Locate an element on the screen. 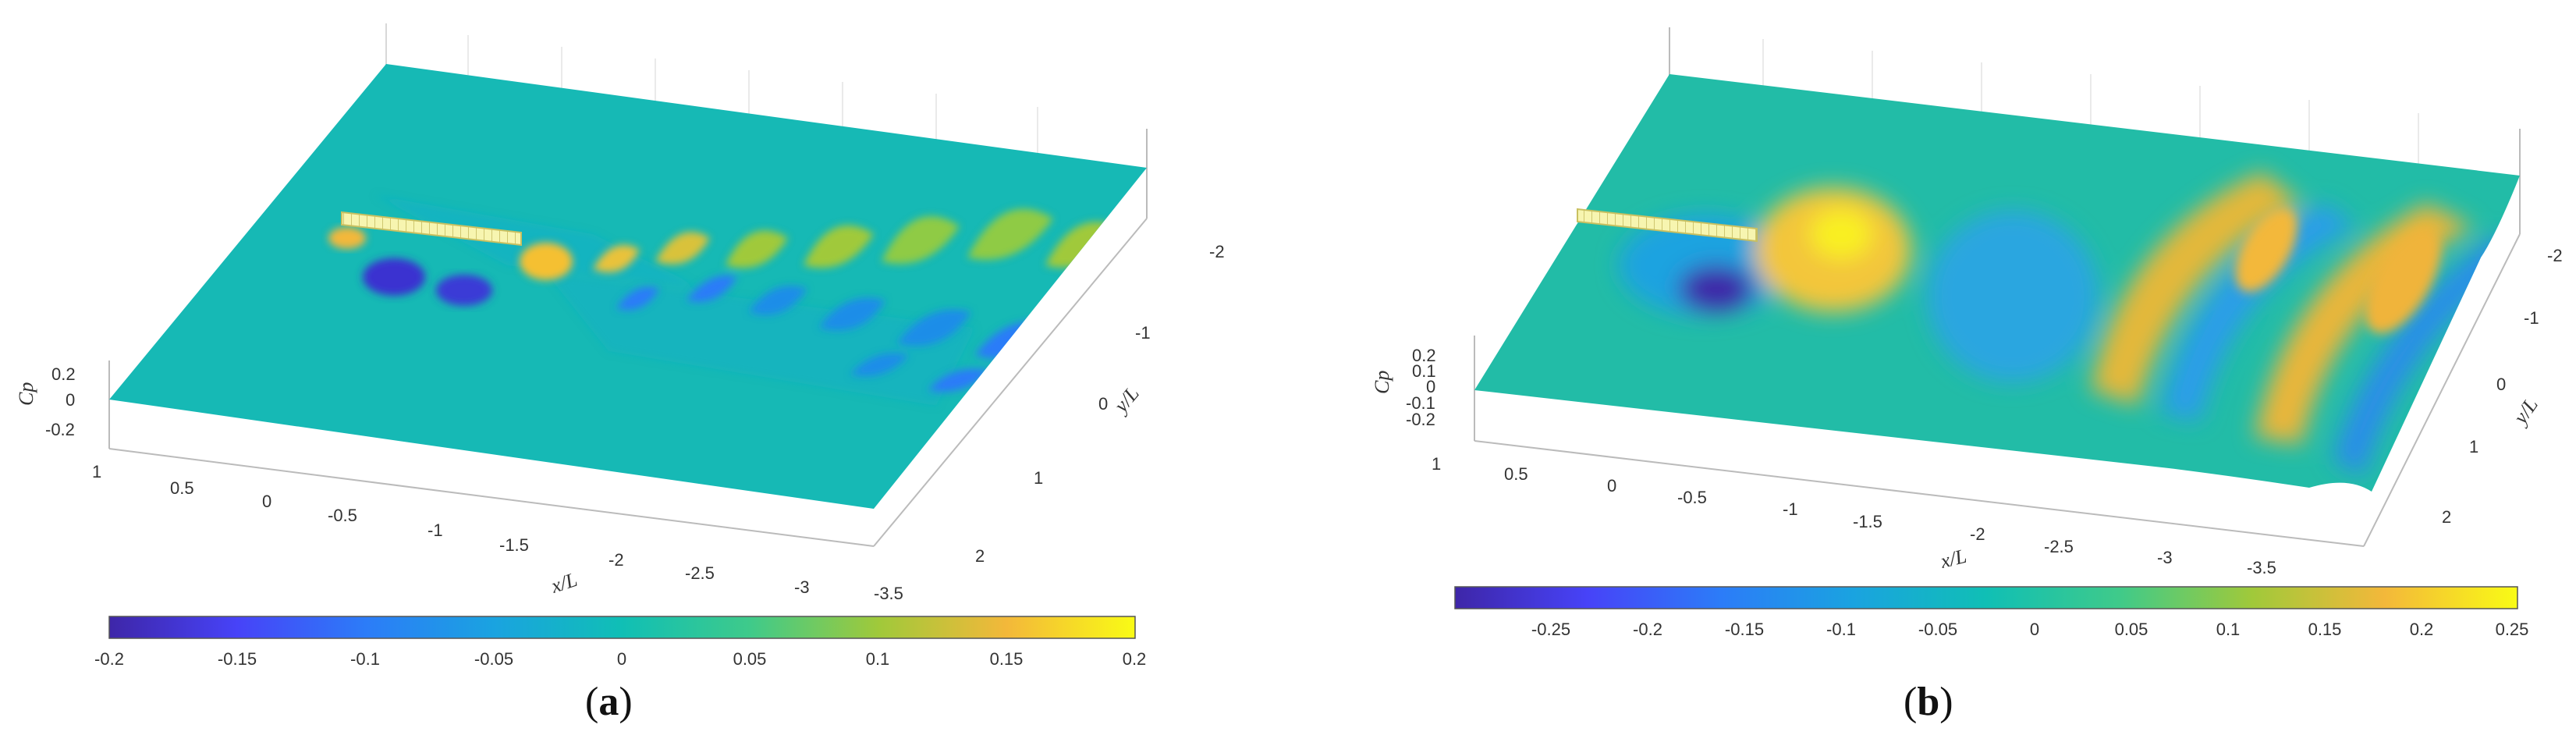 This screenshot has height=753, width=2576. label-close-b: ) is located at coordinates (1946, 702).